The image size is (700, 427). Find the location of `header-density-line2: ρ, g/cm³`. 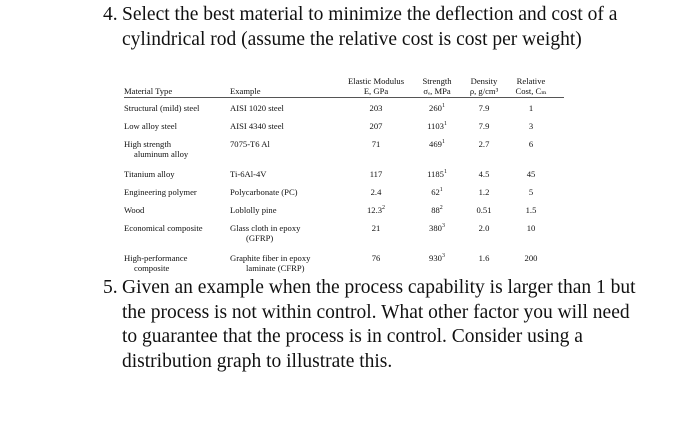

header-density-line2: ρ, g/cm³ is located at coordinates (484, 91).